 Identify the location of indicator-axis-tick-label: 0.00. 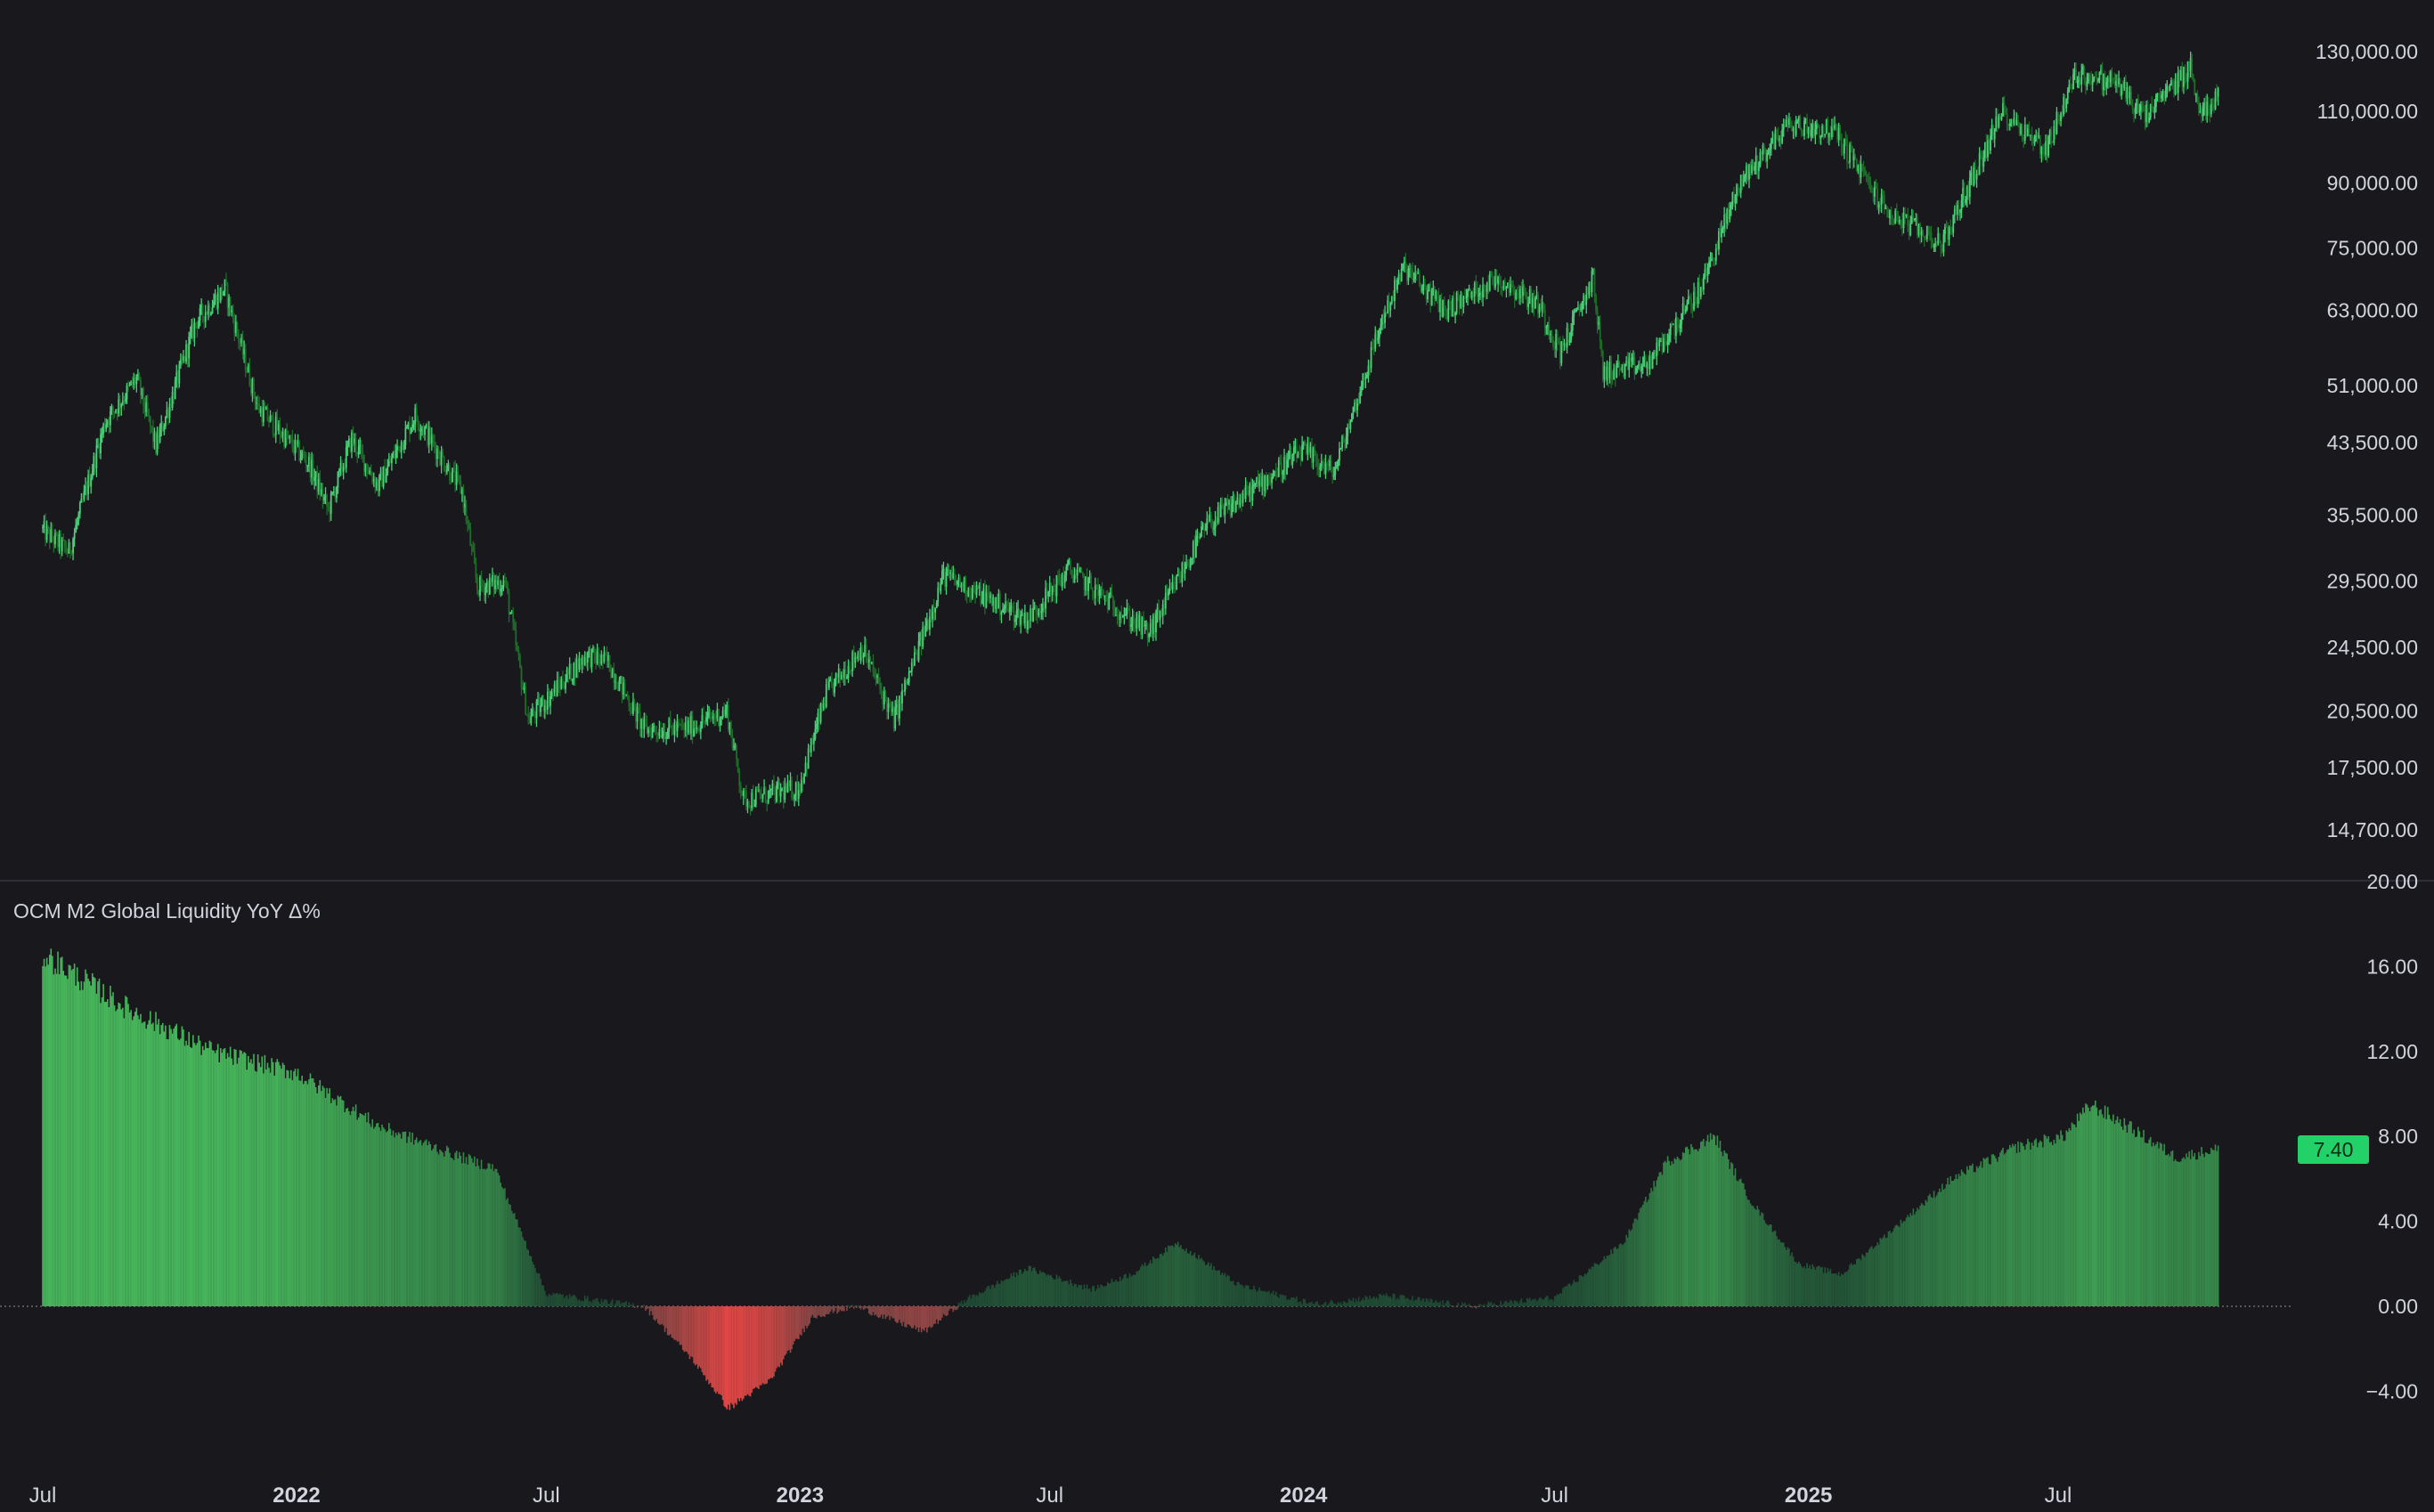
(2398, 1306).